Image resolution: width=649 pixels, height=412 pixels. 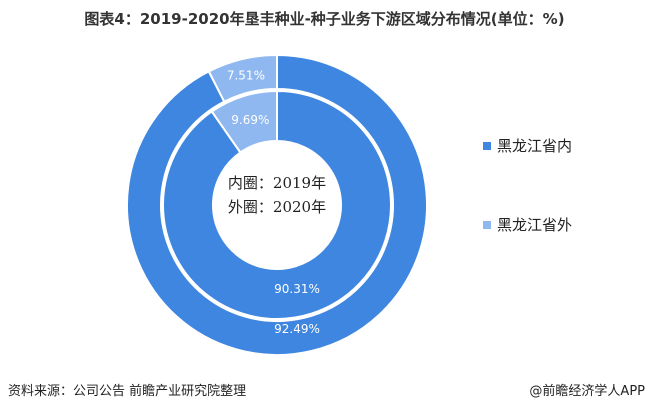 I want to click on legend-item-outside: 黑龙江省外, so click(x=527, y=224).